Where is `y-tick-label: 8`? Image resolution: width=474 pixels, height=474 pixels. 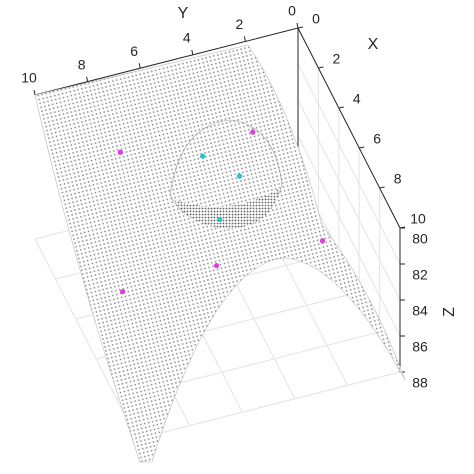 y-tick-label: 8 is located at coordinates (82, 64).